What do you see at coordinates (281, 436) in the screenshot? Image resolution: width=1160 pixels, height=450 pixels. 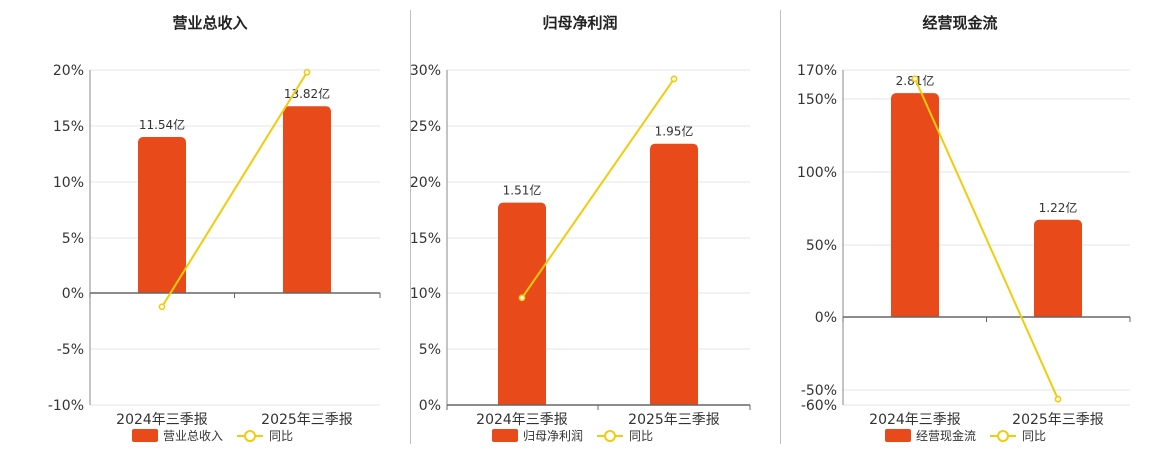 I see `chart1-legend-line-label: 同比` at bounding box center [281, 436].